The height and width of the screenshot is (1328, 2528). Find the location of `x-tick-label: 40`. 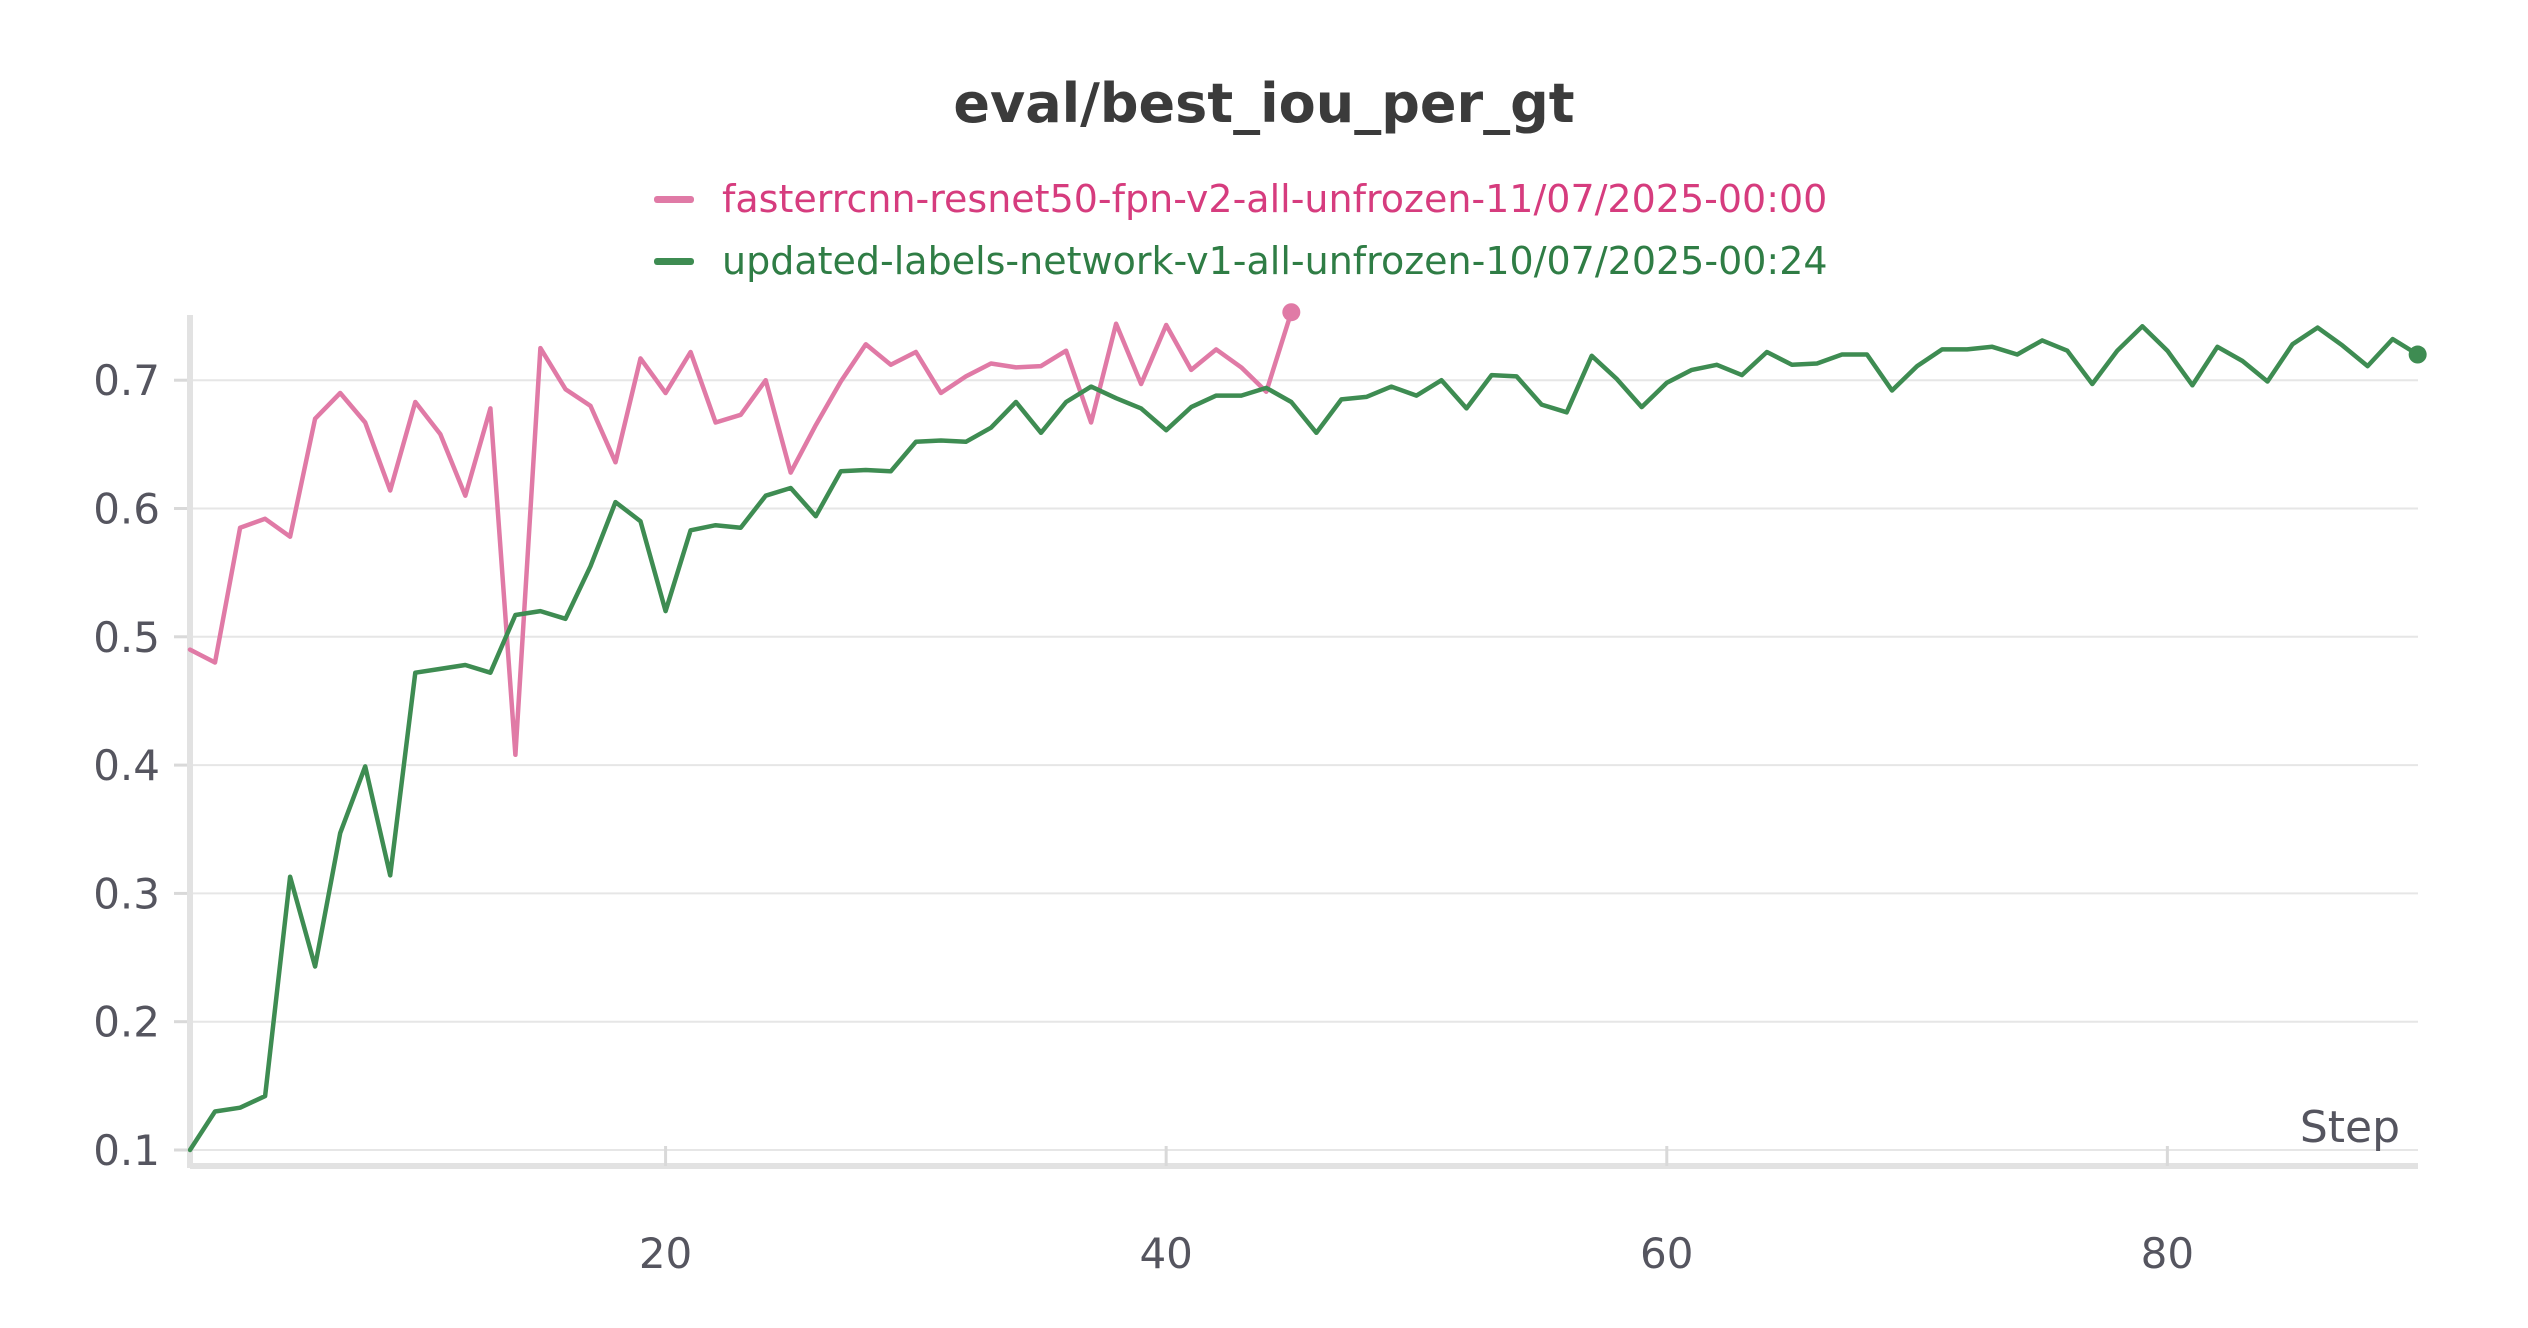

x-tick-label: 40 is located at coordinates (1165, 1253).